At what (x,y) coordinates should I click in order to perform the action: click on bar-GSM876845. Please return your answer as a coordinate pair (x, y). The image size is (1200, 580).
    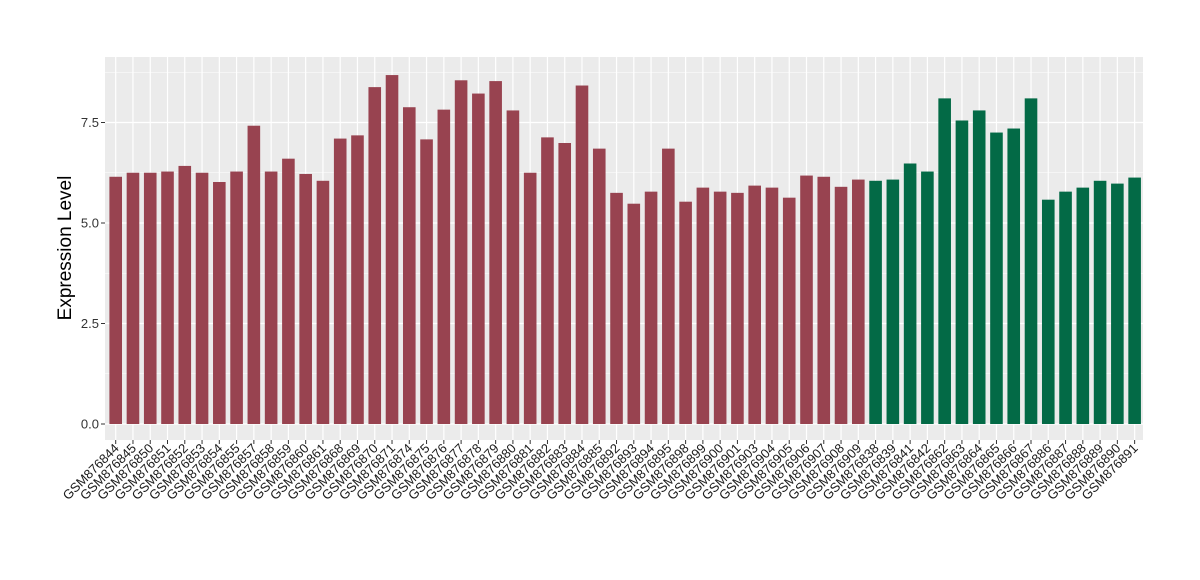
    Looking at the image, I should click on (133, 298).